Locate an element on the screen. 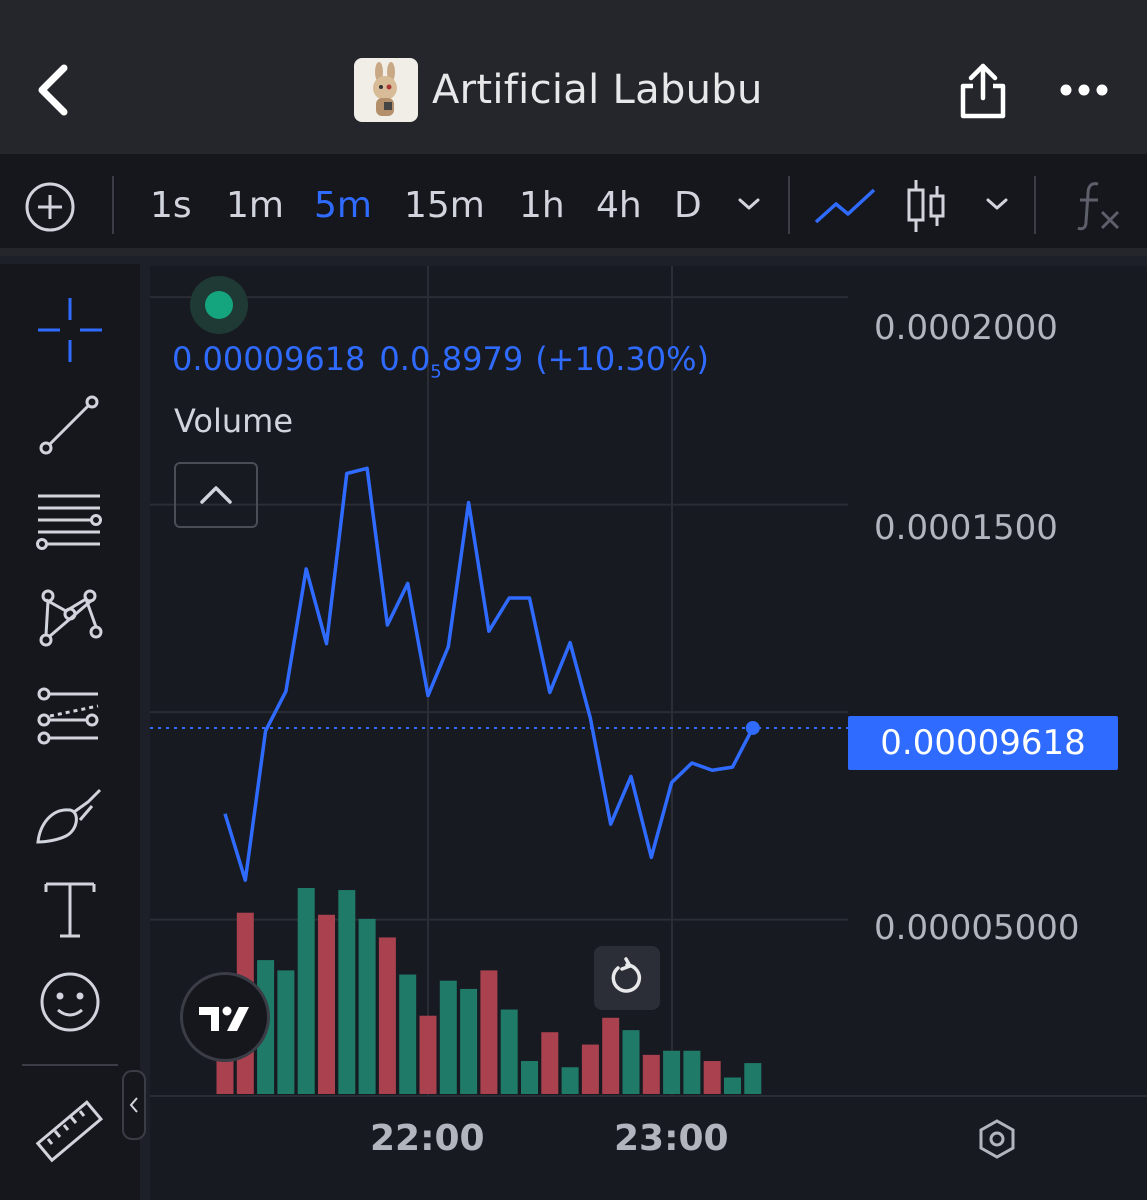 This screenshot has width=1147, height=1200. add-icon is located at coordinates (50, 207).